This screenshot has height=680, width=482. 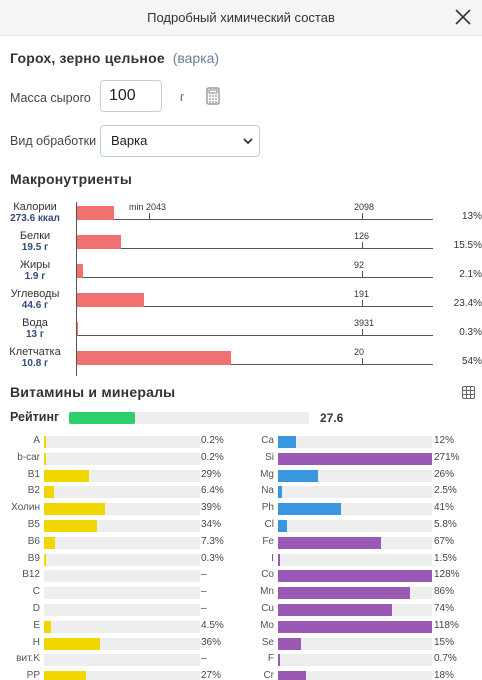 What do you see at coordinates (25, 507) in the screenshot?
I see `nutrient-name: Холин` at bounding box center [25, 507].